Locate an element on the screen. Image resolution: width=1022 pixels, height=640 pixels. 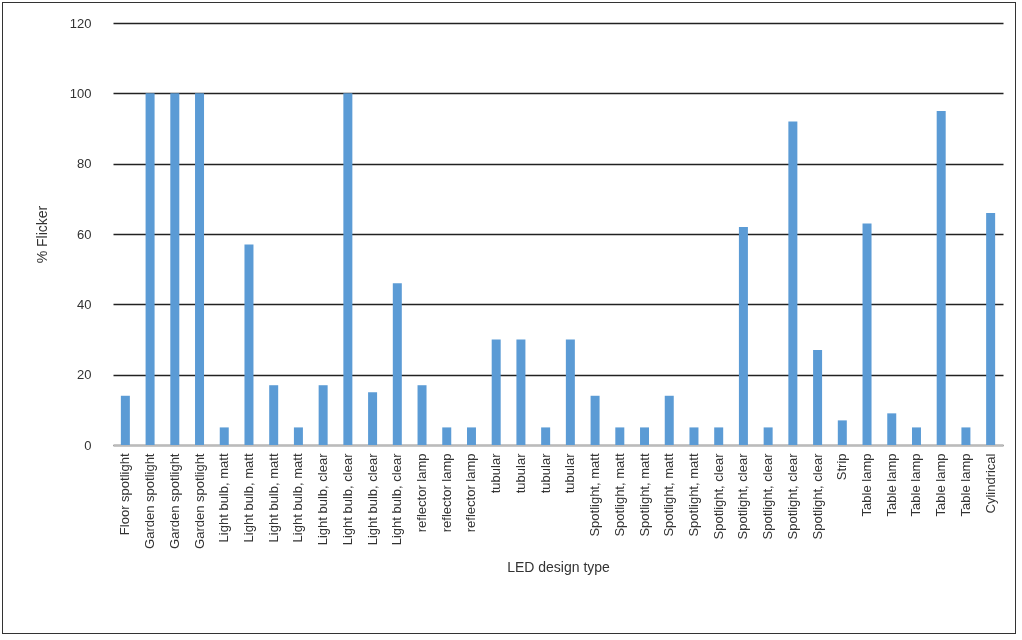
y-tick-label: 60 is located at coordinates (84, 234).